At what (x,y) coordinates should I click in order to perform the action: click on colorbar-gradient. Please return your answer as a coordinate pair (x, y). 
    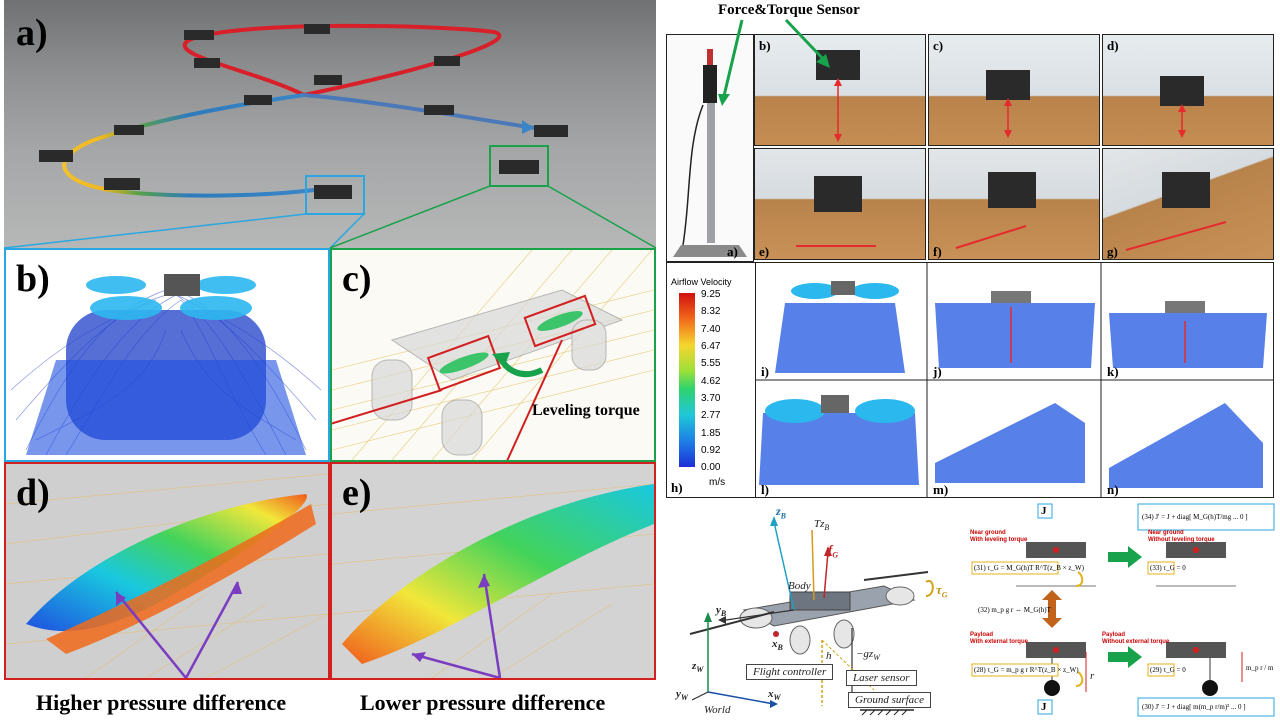
    Looking at the image, I should click on (687, 380).